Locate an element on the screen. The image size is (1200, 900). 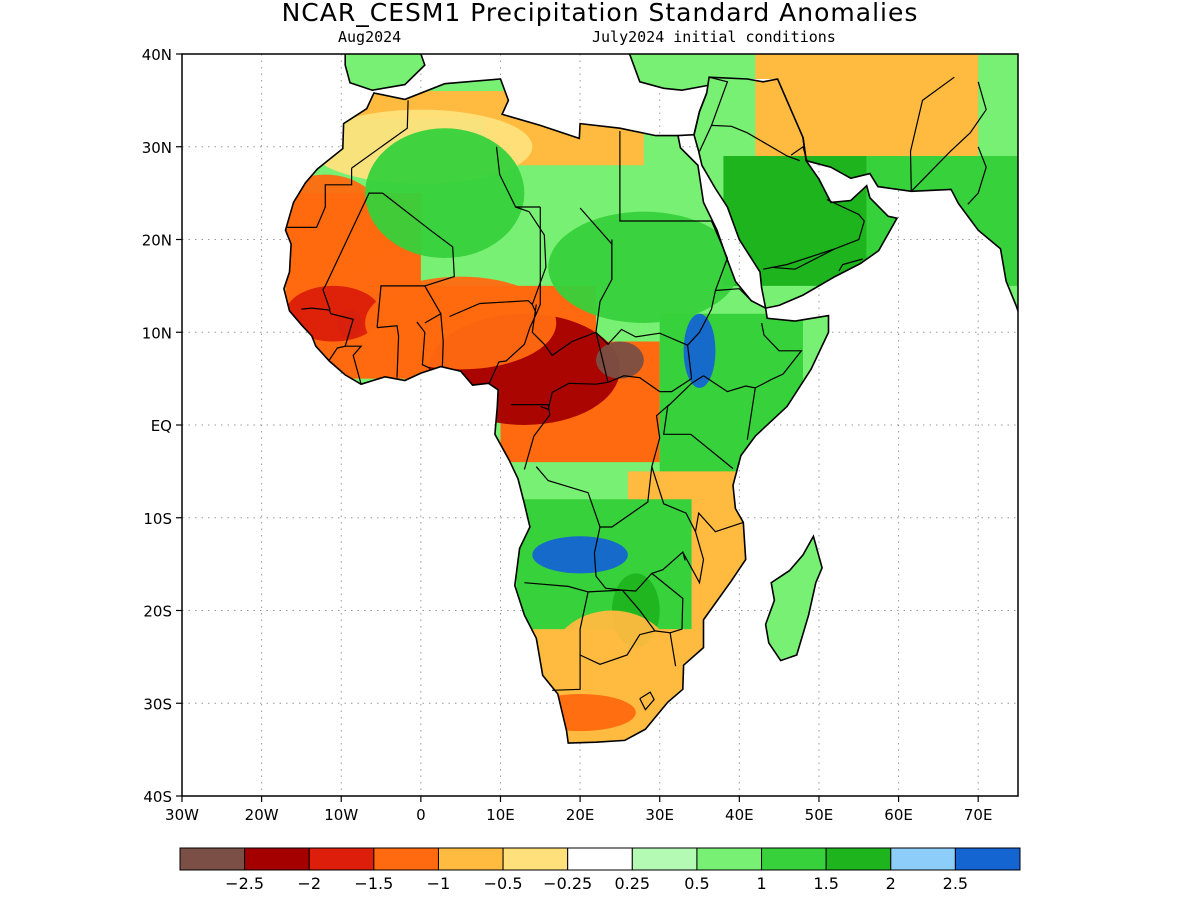
legend-label: 2.5 is located at coordinates (955, 883).